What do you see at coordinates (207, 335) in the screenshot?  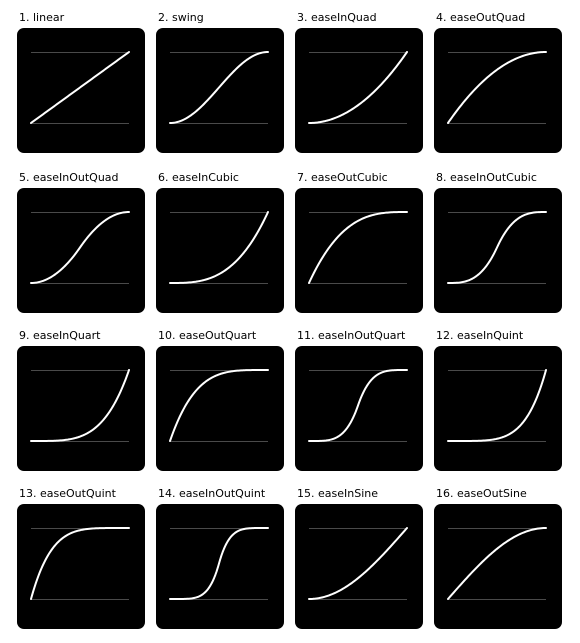 I see `easing-label: 10. easeOutQuart` at bounding box center [207, 335].